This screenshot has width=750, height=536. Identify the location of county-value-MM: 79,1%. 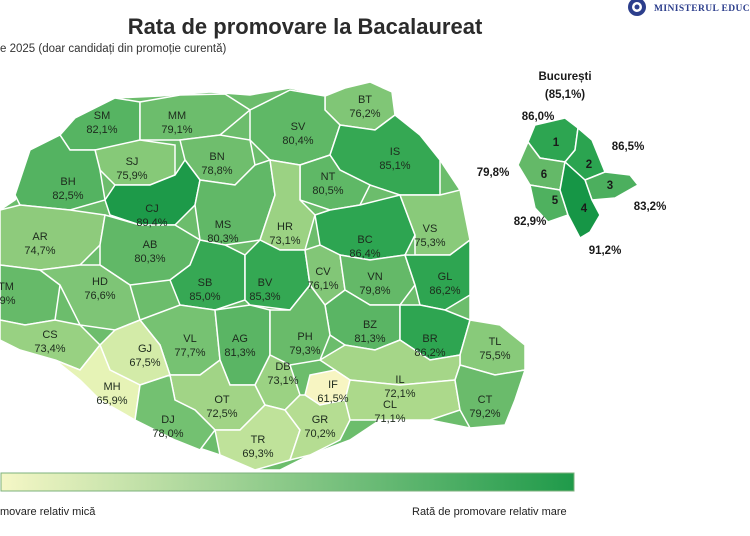
(176, 130).